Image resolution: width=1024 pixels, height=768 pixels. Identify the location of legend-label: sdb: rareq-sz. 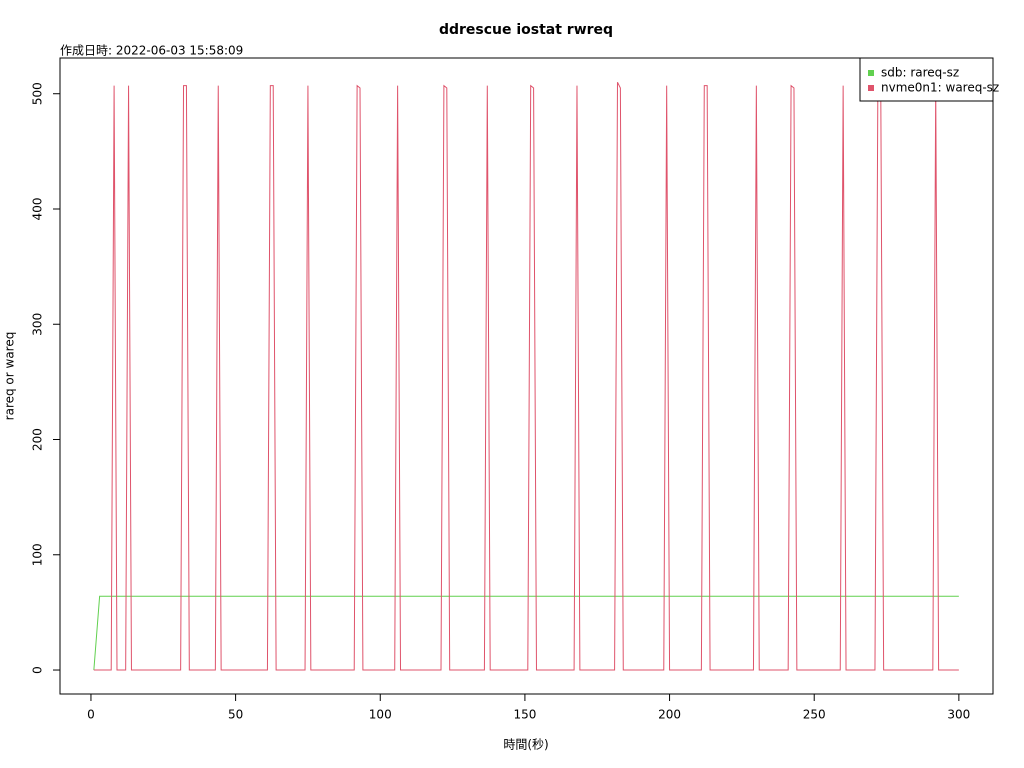
(920, 73).